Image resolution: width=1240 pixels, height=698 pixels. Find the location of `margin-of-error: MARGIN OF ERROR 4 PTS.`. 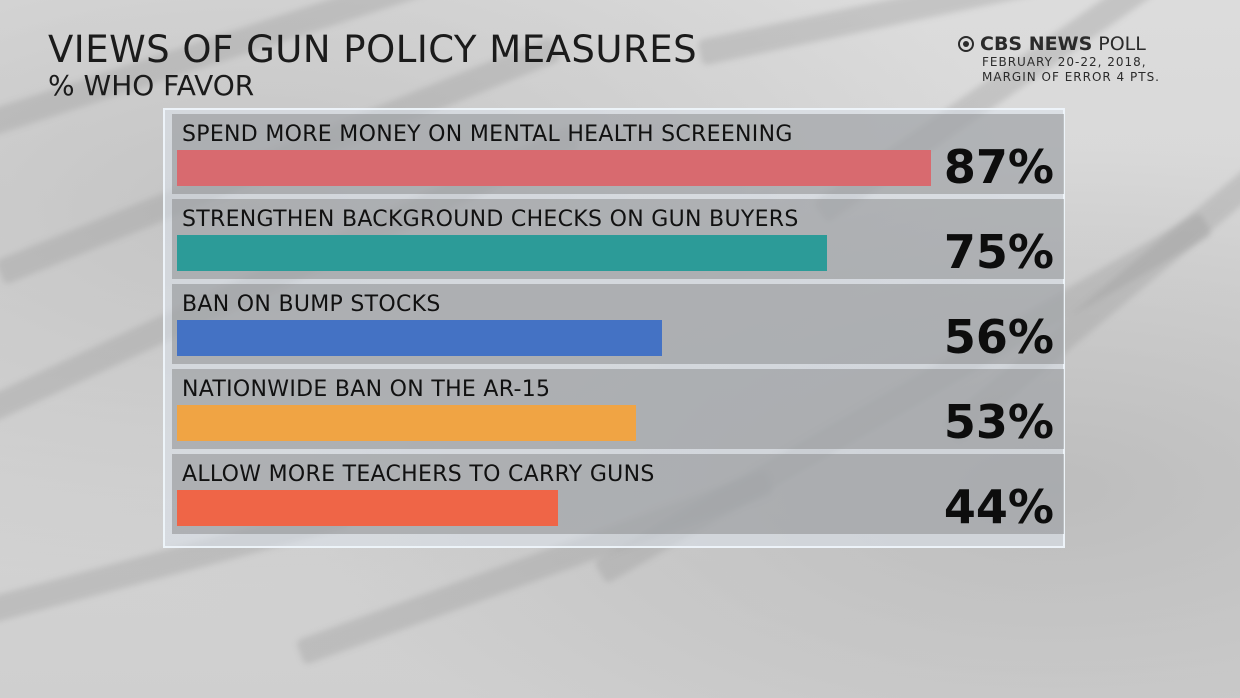

margin-of-error: MARGIN OF ERROR 4 PTS. is located at coordinates (1071, 77).